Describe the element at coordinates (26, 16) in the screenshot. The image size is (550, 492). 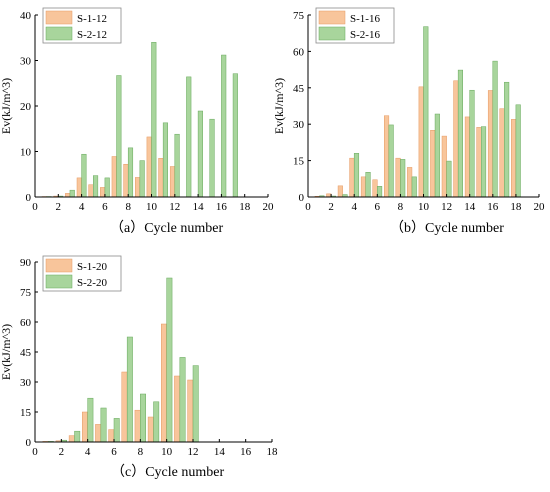
I see `y-tick-label: 40` at that location.